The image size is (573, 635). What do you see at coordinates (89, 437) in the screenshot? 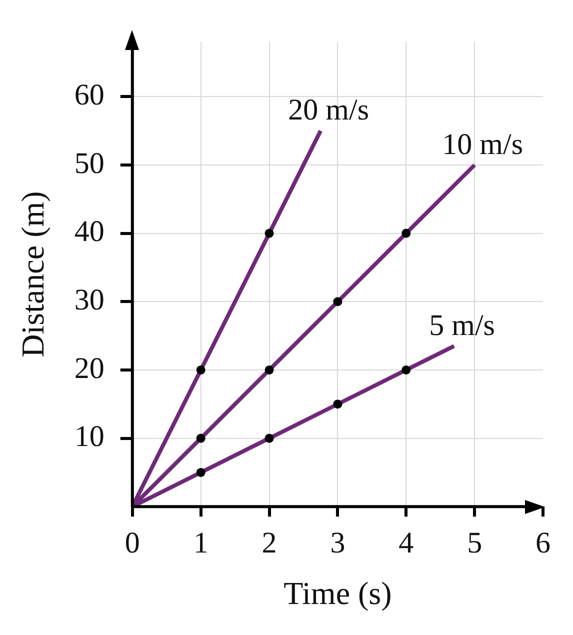
I see `y-tick-label: 10` at bounding box center [89, 437].